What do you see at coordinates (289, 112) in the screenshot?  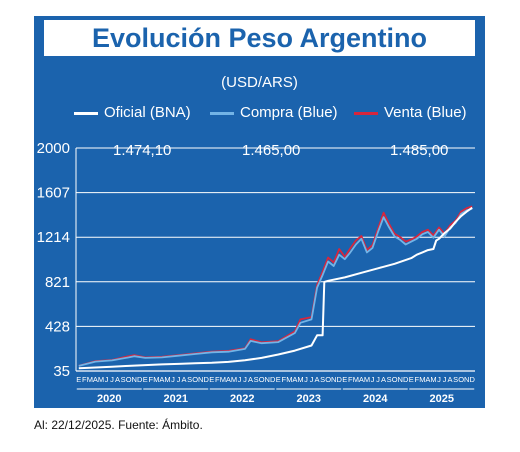 I see `legend-label-compra: Compra (Blue)` at bounding box center [289, 112].